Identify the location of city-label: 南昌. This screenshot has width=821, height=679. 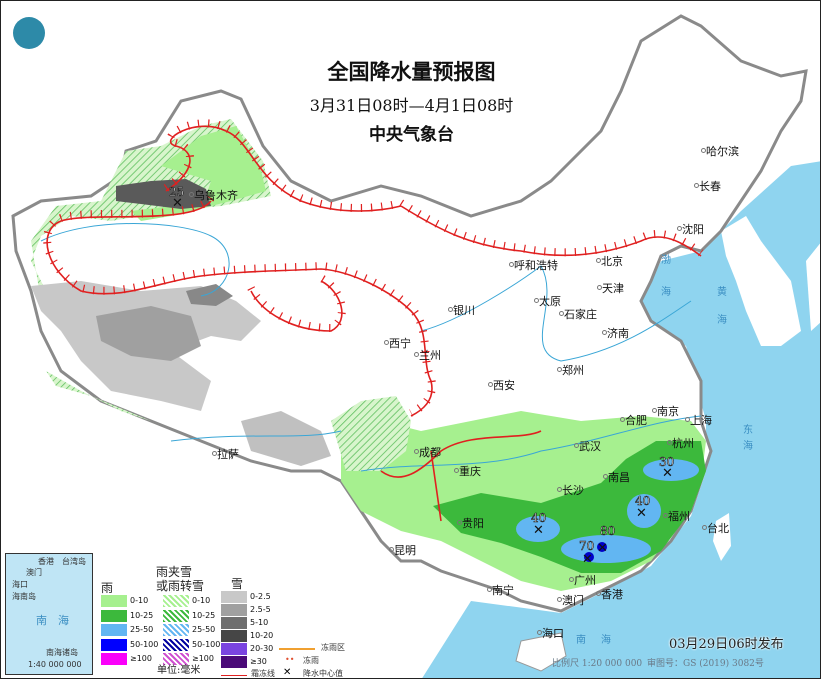
(616, 477).